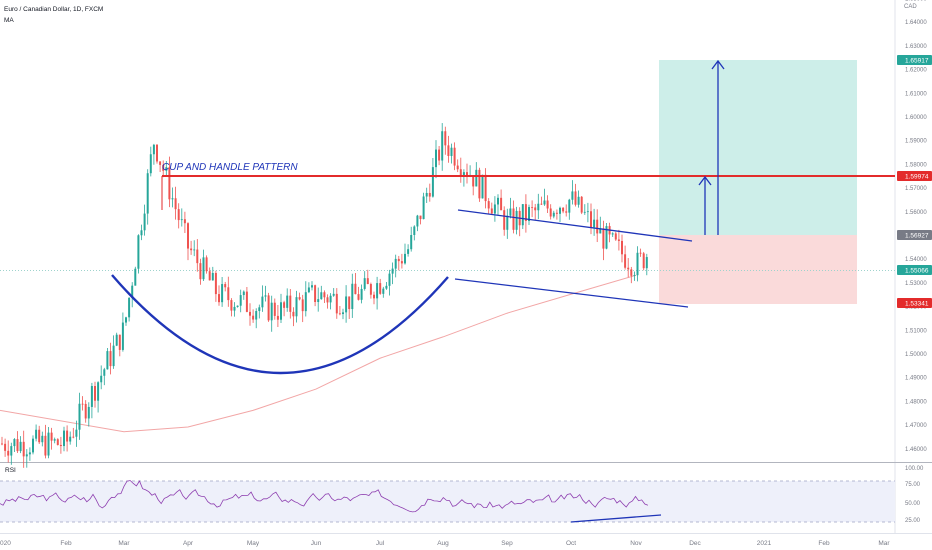  What do you see at coordinates (575, 225) in the screenshot?
I see `channel-upper-line` at bounding box center [575, 225].